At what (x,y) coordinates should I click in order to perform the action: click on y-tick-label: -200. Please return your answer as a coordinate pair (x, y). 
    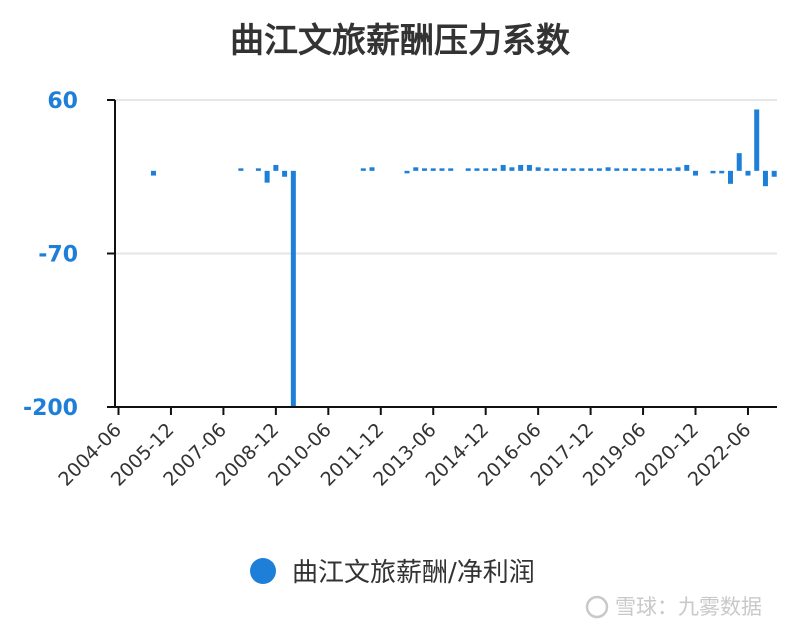
    Looking at the image, I should click on (50, 408).